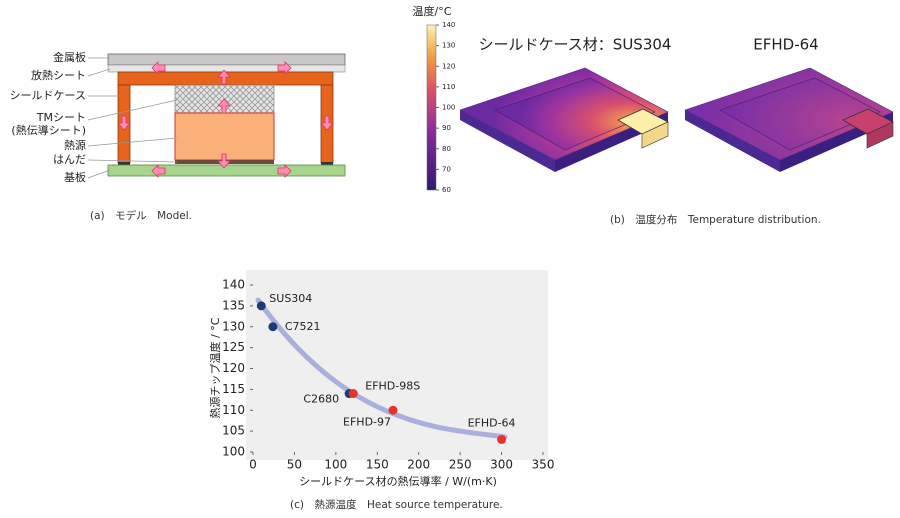 This screenshot has height=518, width=900. Describe the element at coordinates (303, 326) in the screenshot. I see `point-label: C7521` at that location.